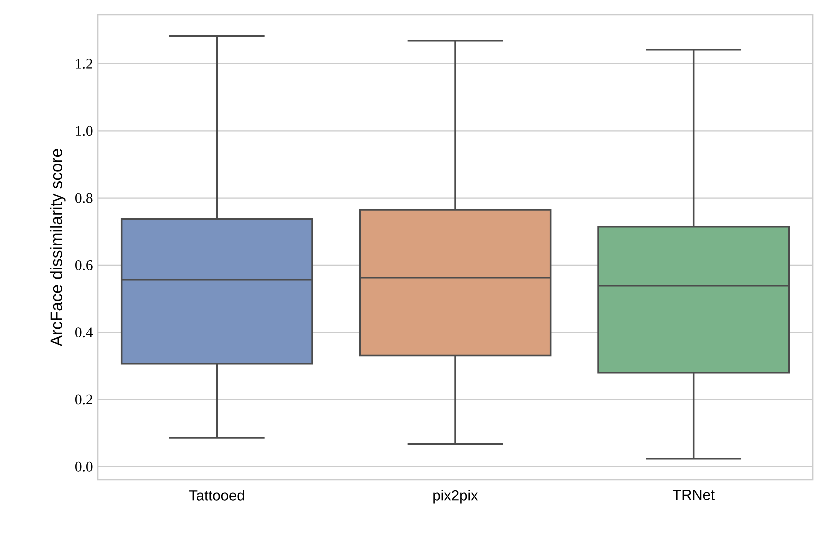 The height and width of the screenshot is (538, 830). Describe the element at coordinates (85, 333) in the screenshot. I see `y-tick-label: 0.4` at that location.